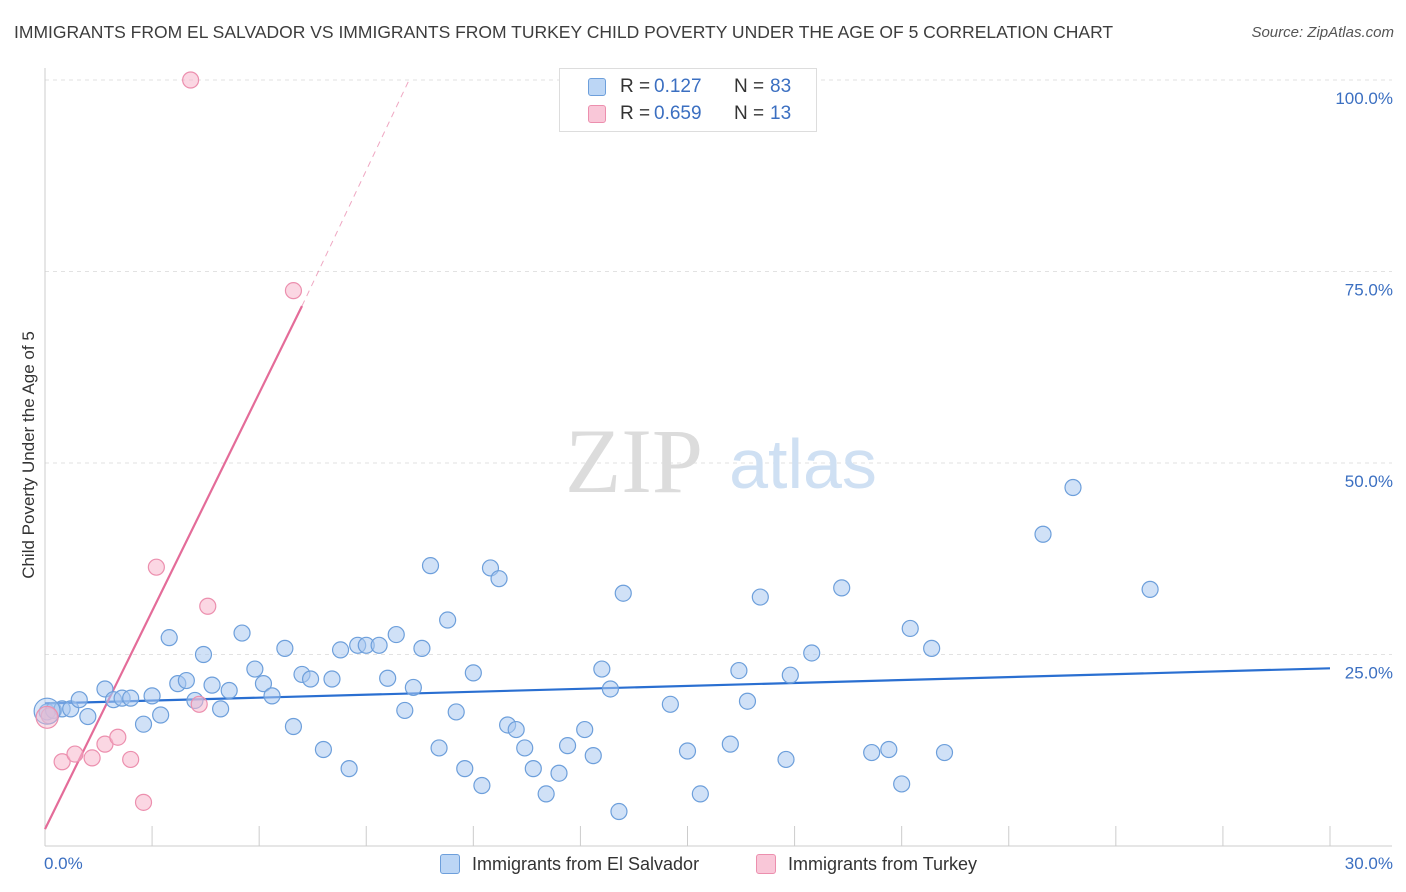  I want to click on trend-line-el-salvador, so click(687, 686).